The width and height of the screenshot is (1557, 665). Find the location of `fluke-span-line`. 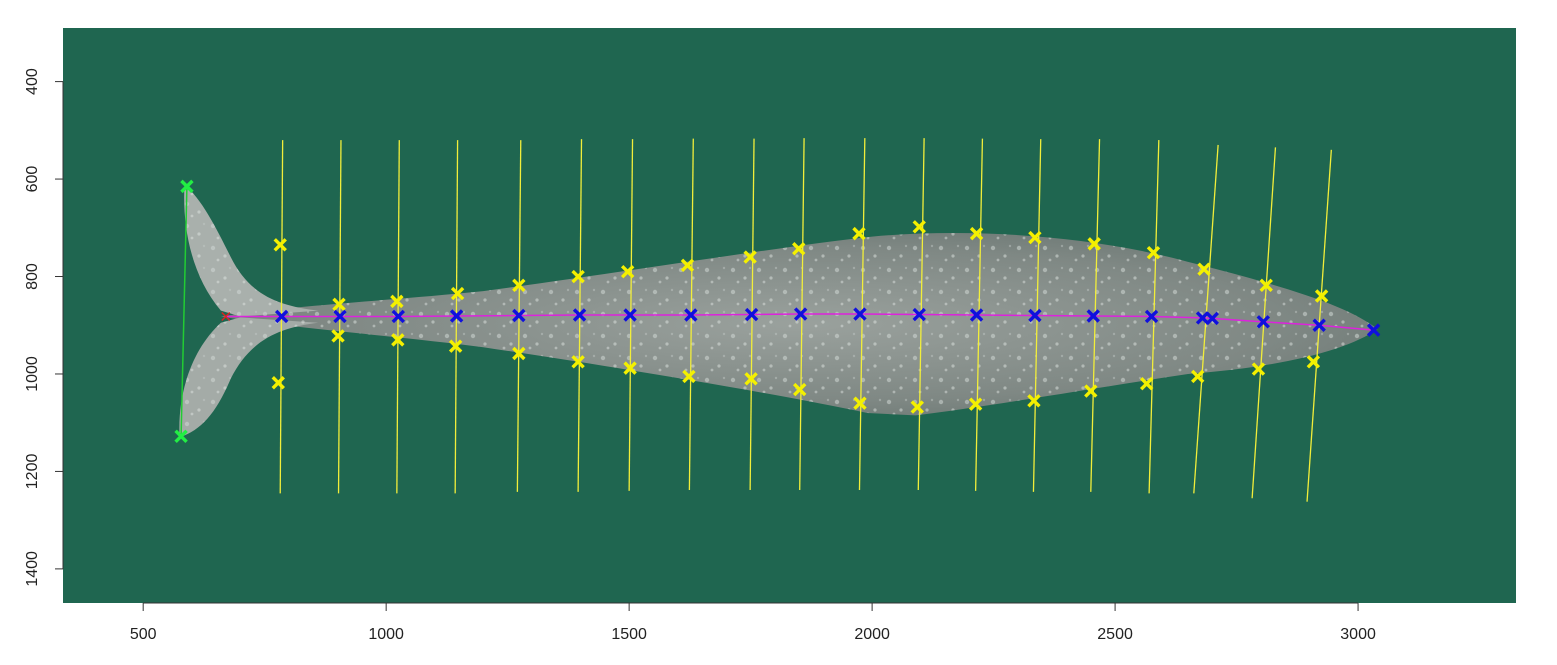

fluke-span-line is located at coordinates (184, 311).